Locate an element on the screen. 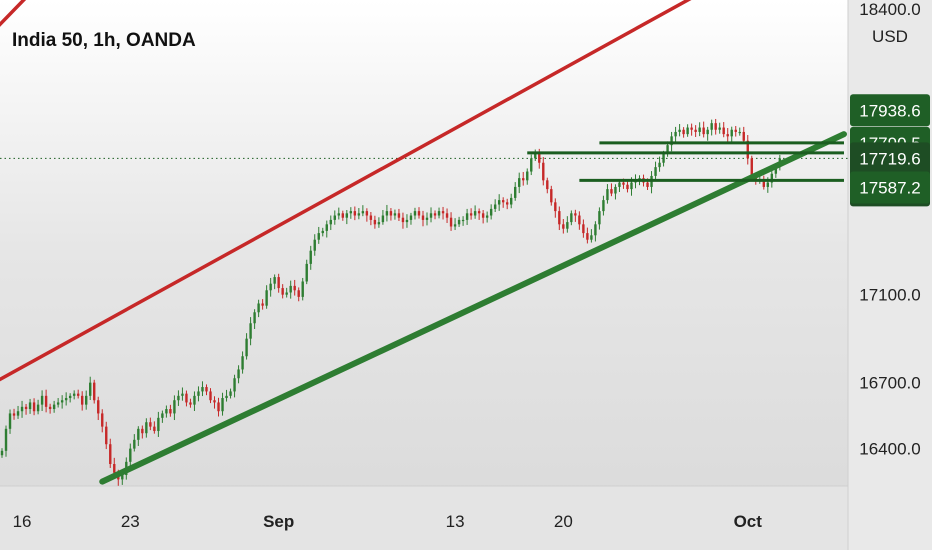 The image size is (932, 550). price-badge-bg is located at coordinates (890, 187).